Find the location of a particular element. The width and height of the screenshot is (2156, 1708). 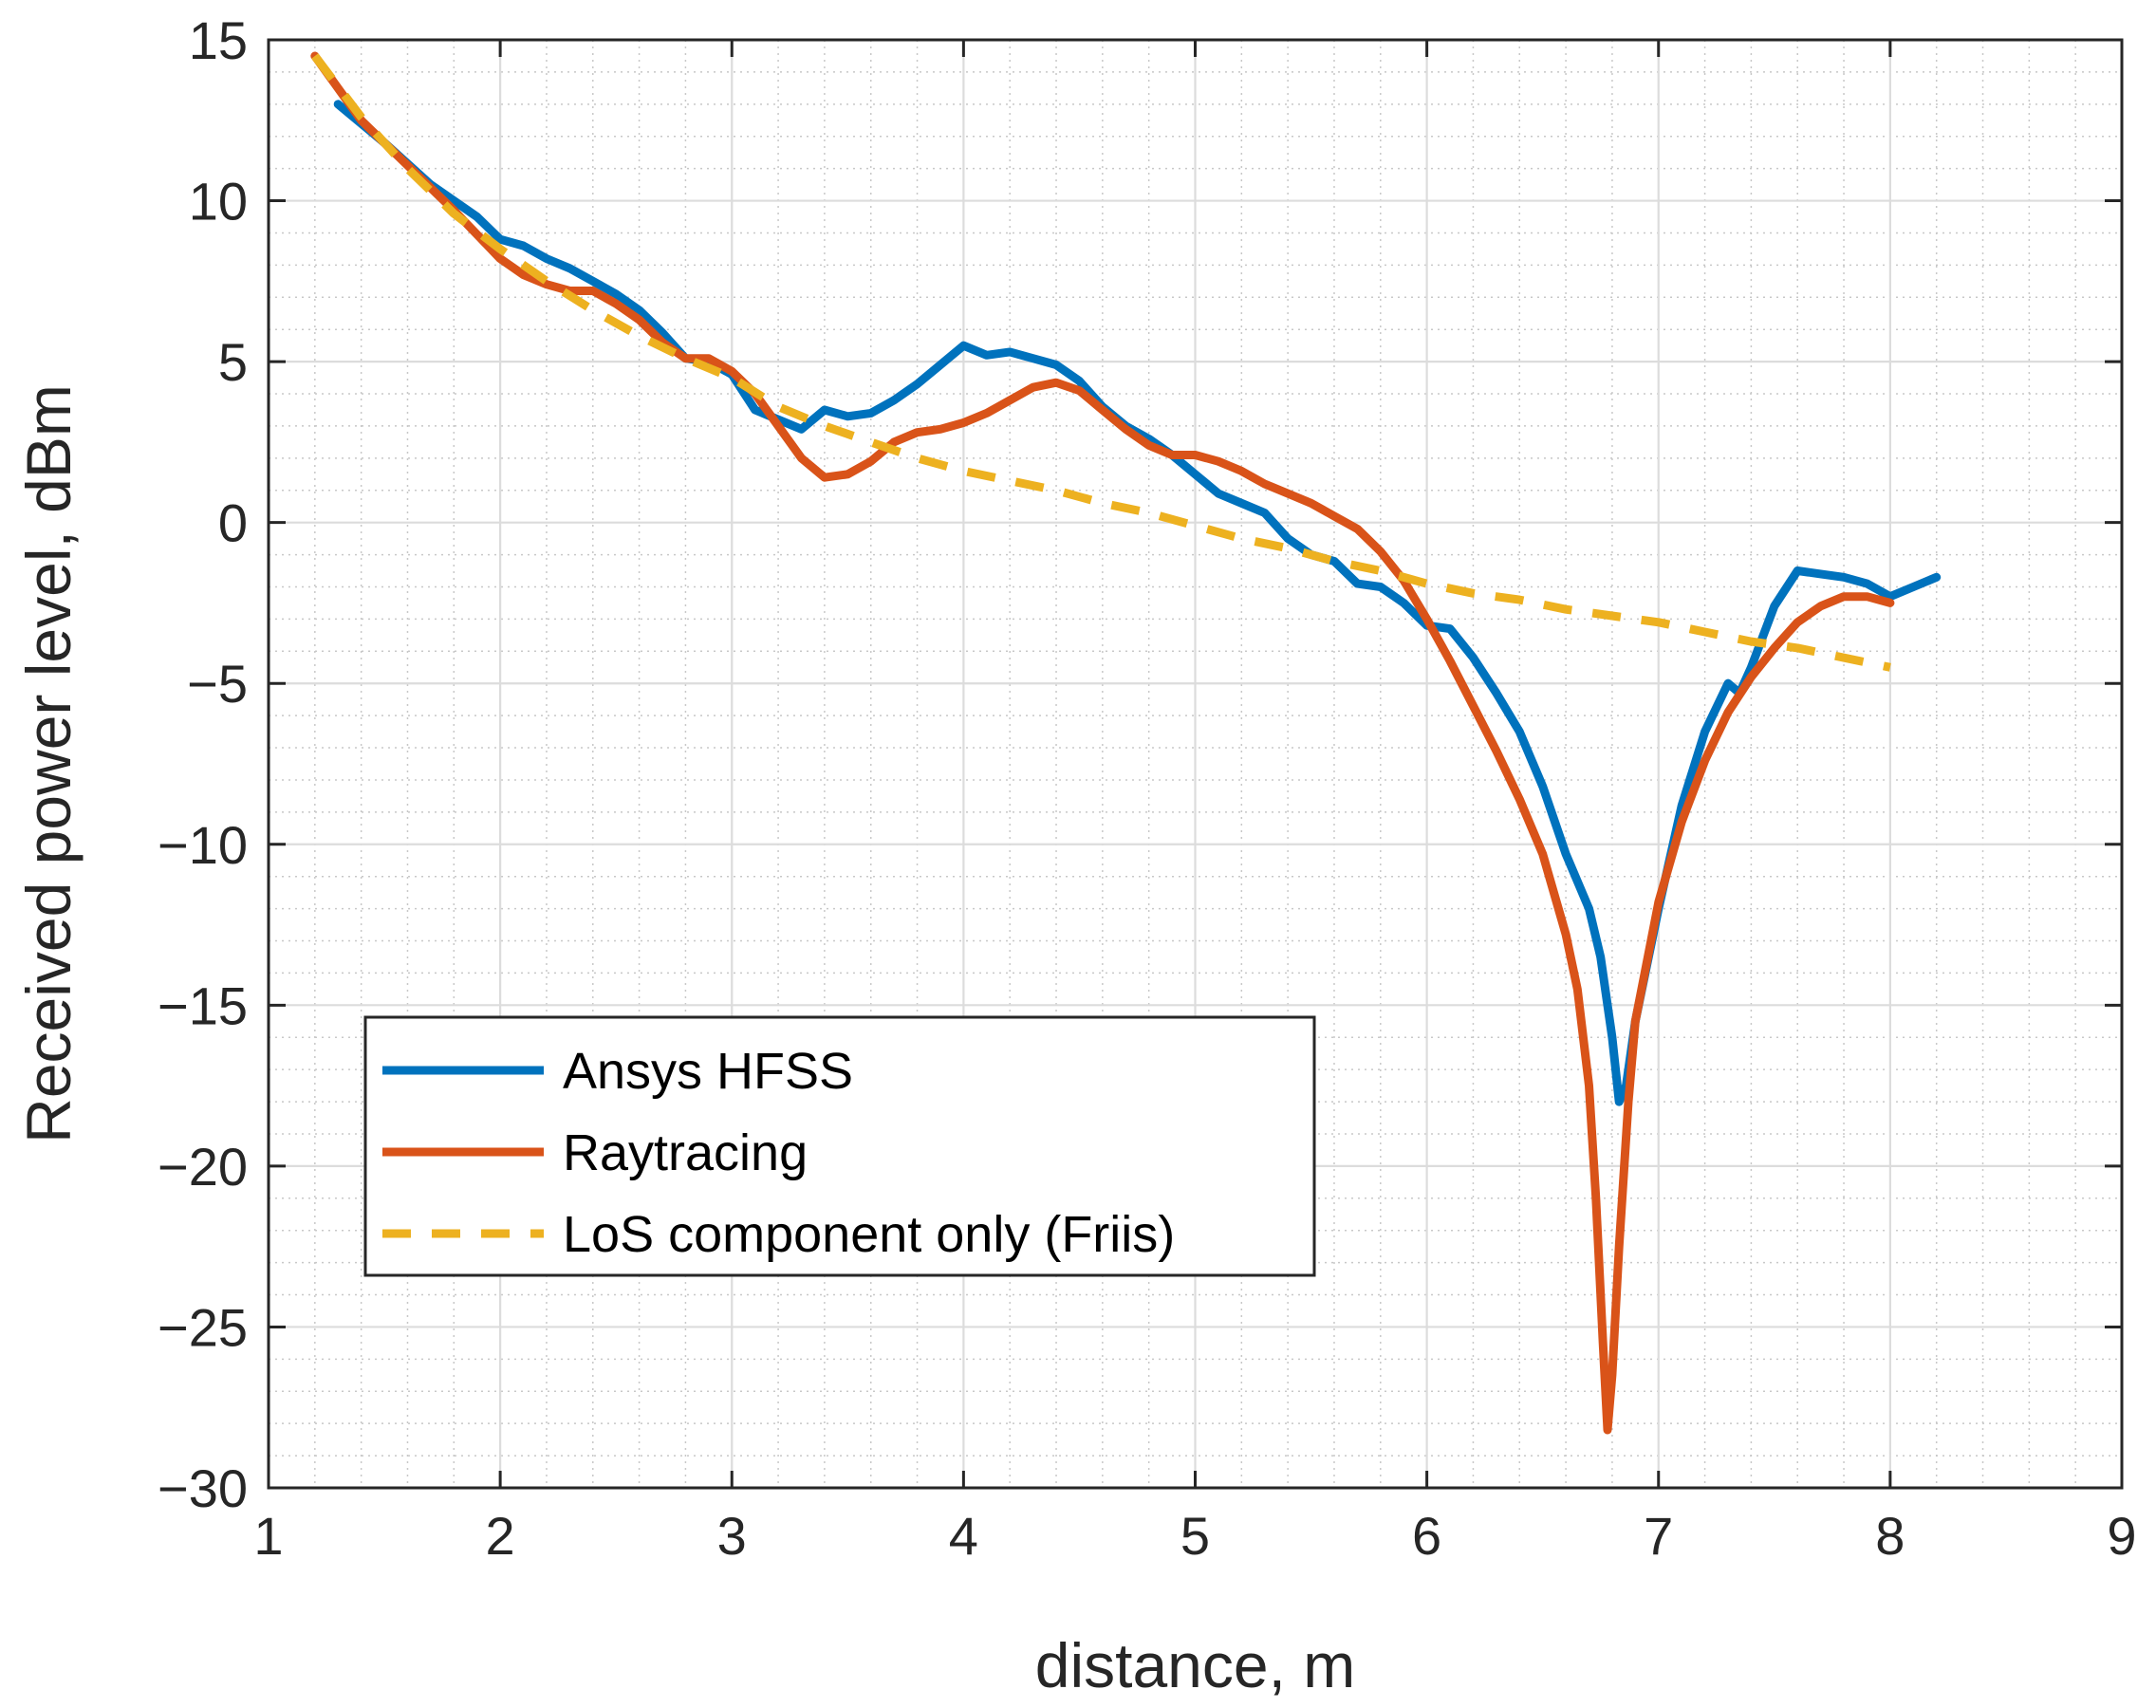

y-tick-label: 5 is located at coordinates (233, 362).